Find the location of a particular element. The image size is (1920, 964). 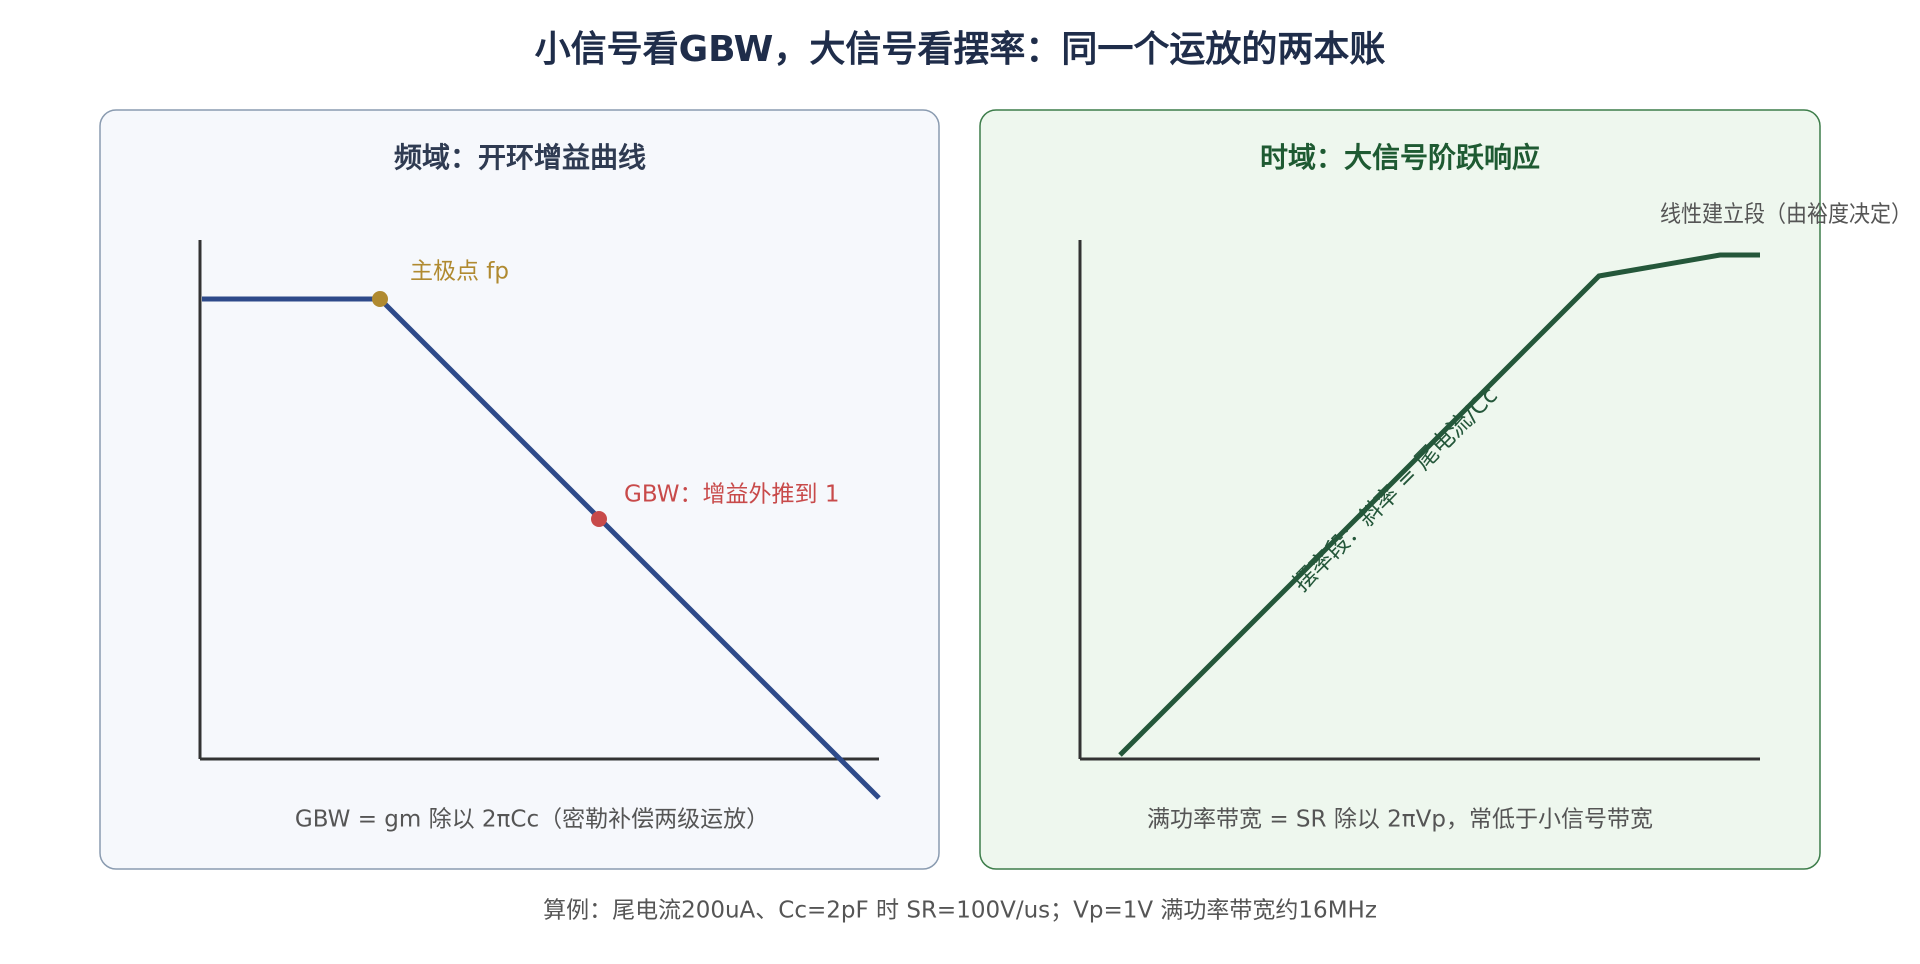

gbw-dot is located at coordinates (599, 519).